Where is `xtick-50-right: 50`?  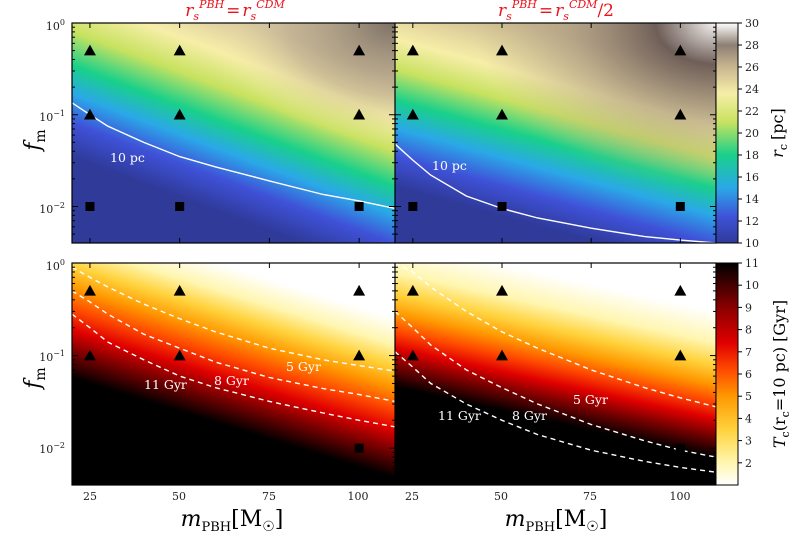
xtick-50-right: 50 is located at coordinates (501, 496).